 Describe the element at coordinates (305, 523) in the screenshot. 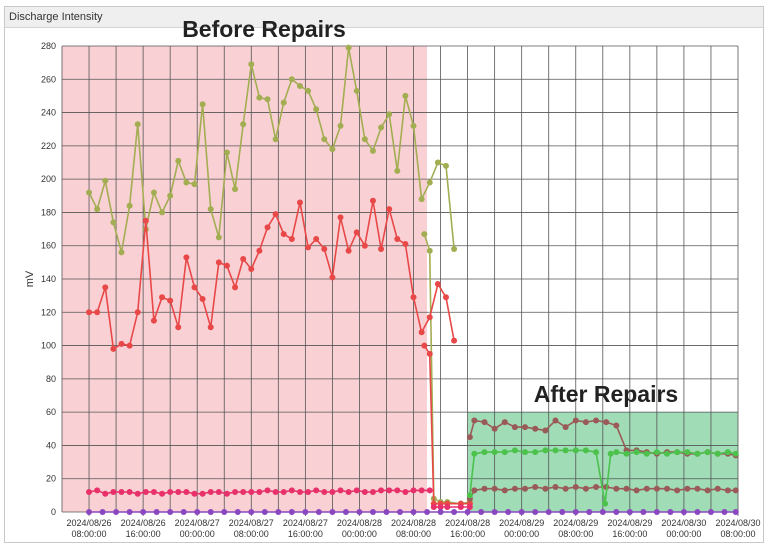

I see `x-tick-label-date: 2024/08/27` at that location.